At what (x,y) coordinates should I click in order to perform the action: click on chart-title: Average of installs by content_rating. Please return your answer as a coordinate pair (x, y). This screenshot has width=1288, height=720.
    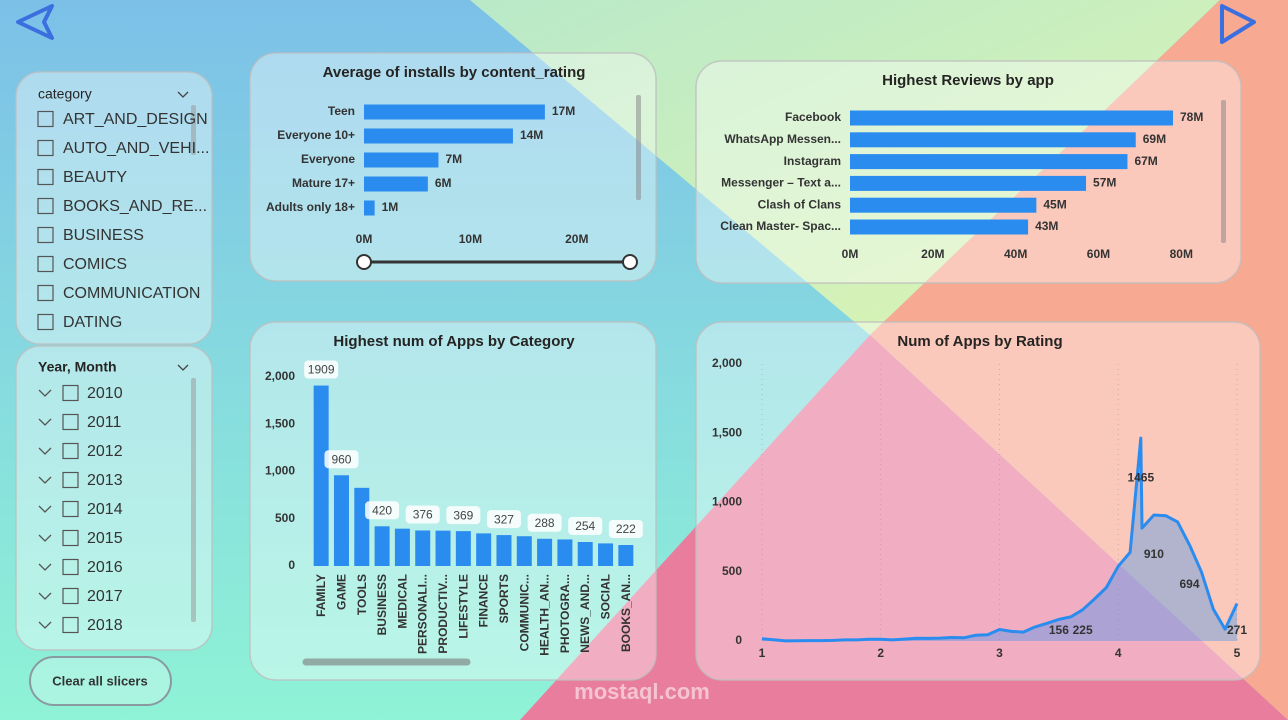
    Looking at the image, I should click on (454, 72).